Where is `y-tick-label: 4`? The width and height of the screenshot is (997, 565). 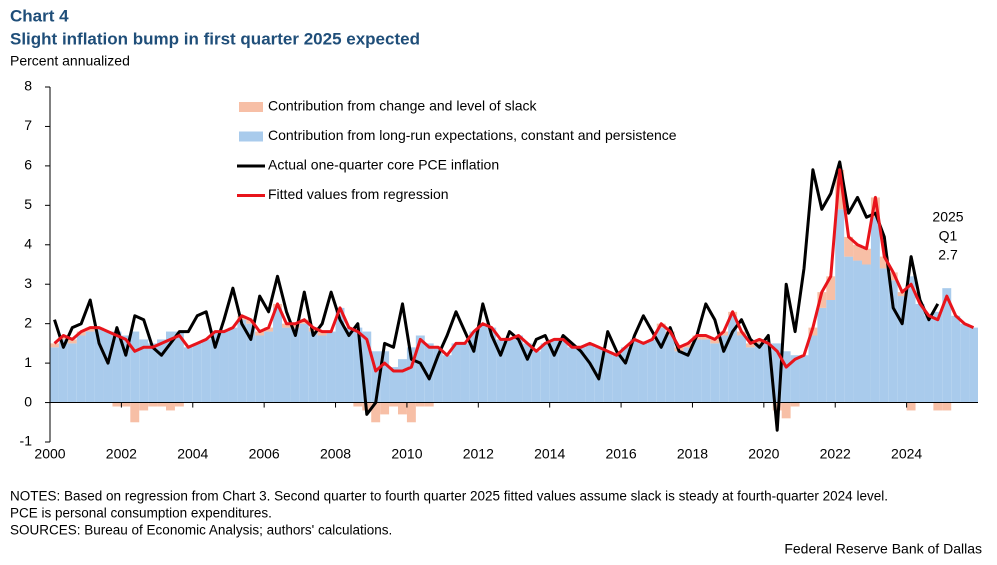 y-tick-label: 4 is located at coordinates (28, 243).